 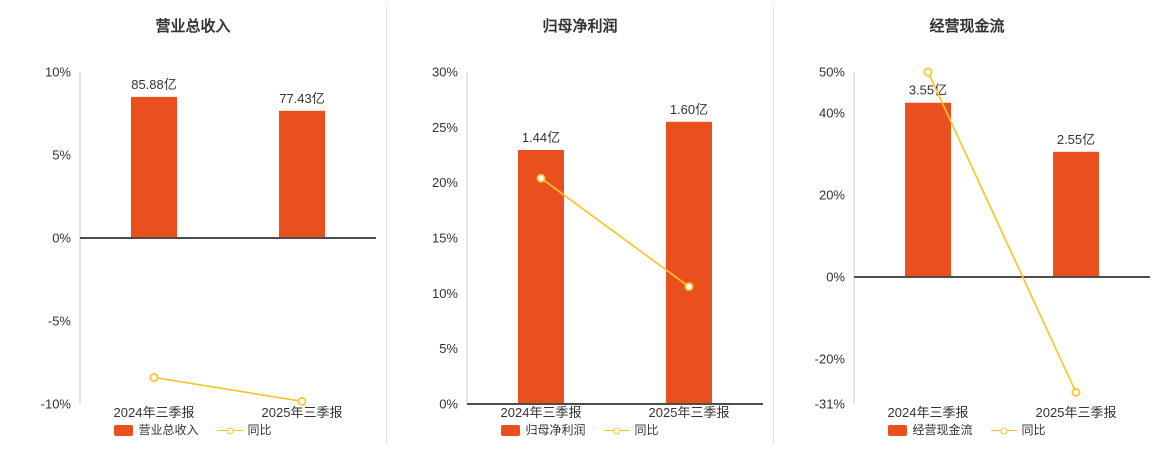 What do you see at coordinates (967, 26) in the screenshot?
I see `chart-title-cash-flow: 经营现金流` at bounding box center [967, 26].